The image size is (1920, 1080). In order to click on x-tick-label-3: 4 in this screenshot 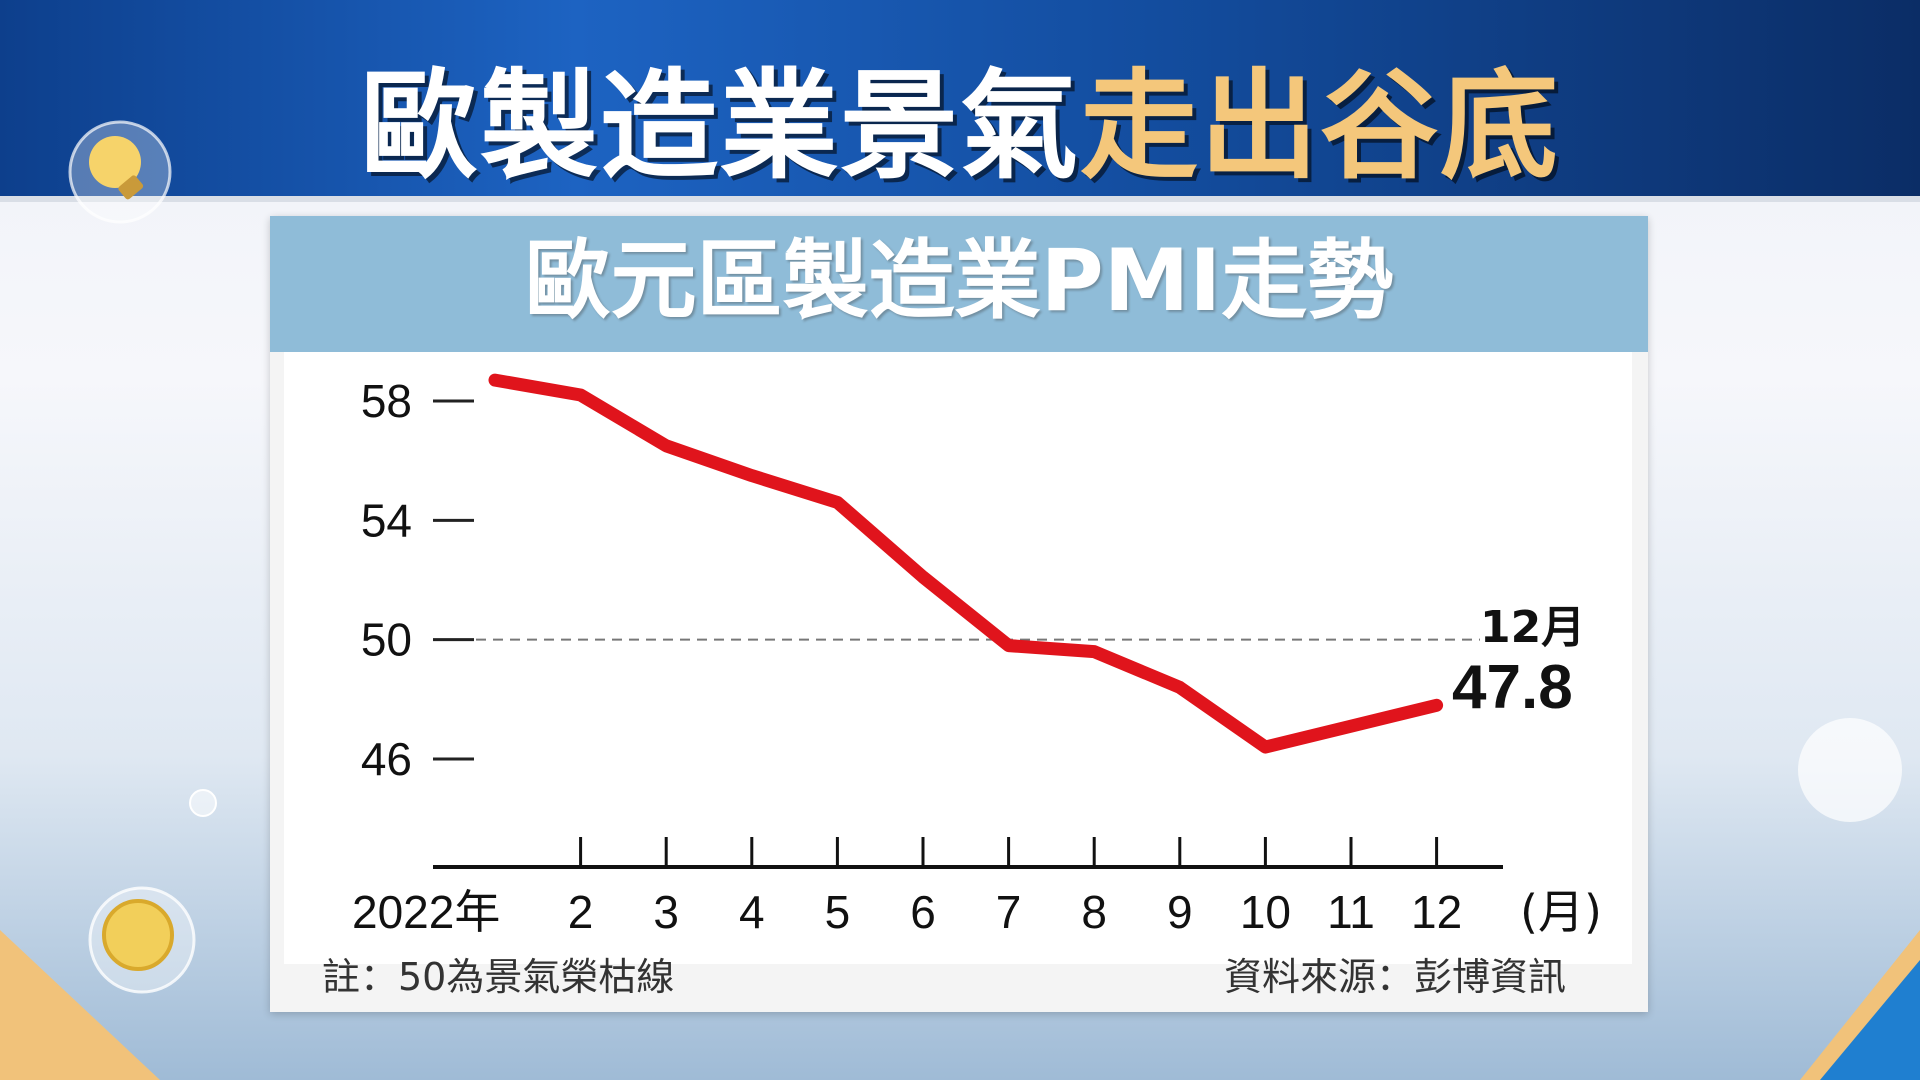, I will do `click(752, 912)`.